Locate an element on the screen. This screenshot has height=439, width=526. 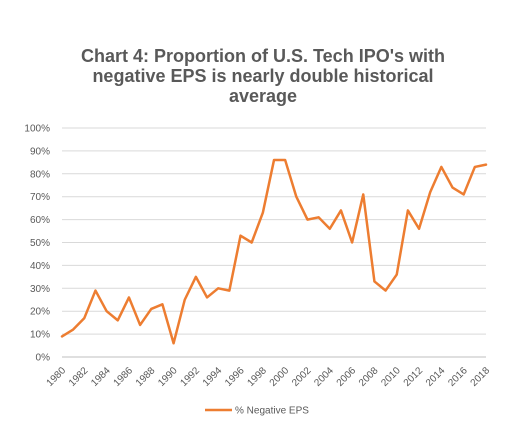
legend-label: % Negative EPS is located at coordinates (272, 411).